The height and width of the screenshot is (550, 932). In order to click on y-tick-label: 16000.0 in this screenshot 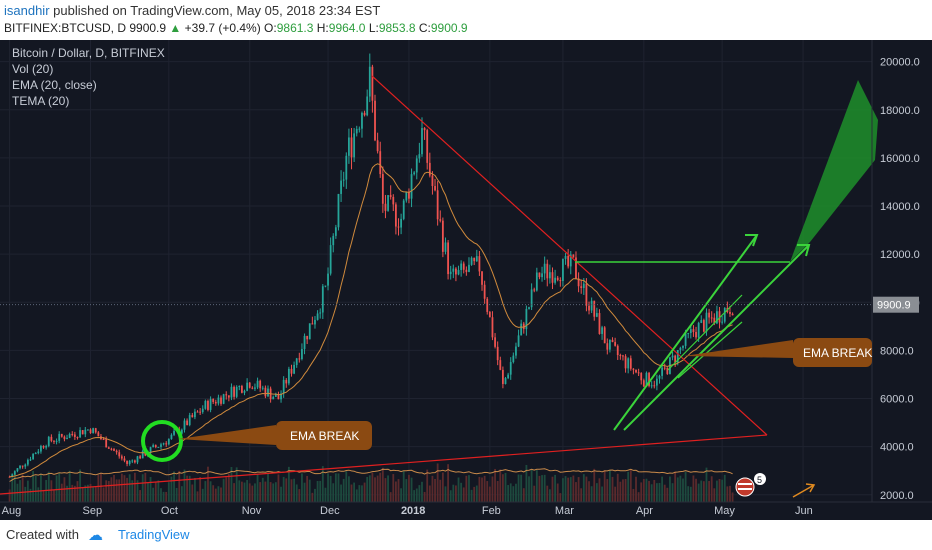, I will do `click(900, 159)`.